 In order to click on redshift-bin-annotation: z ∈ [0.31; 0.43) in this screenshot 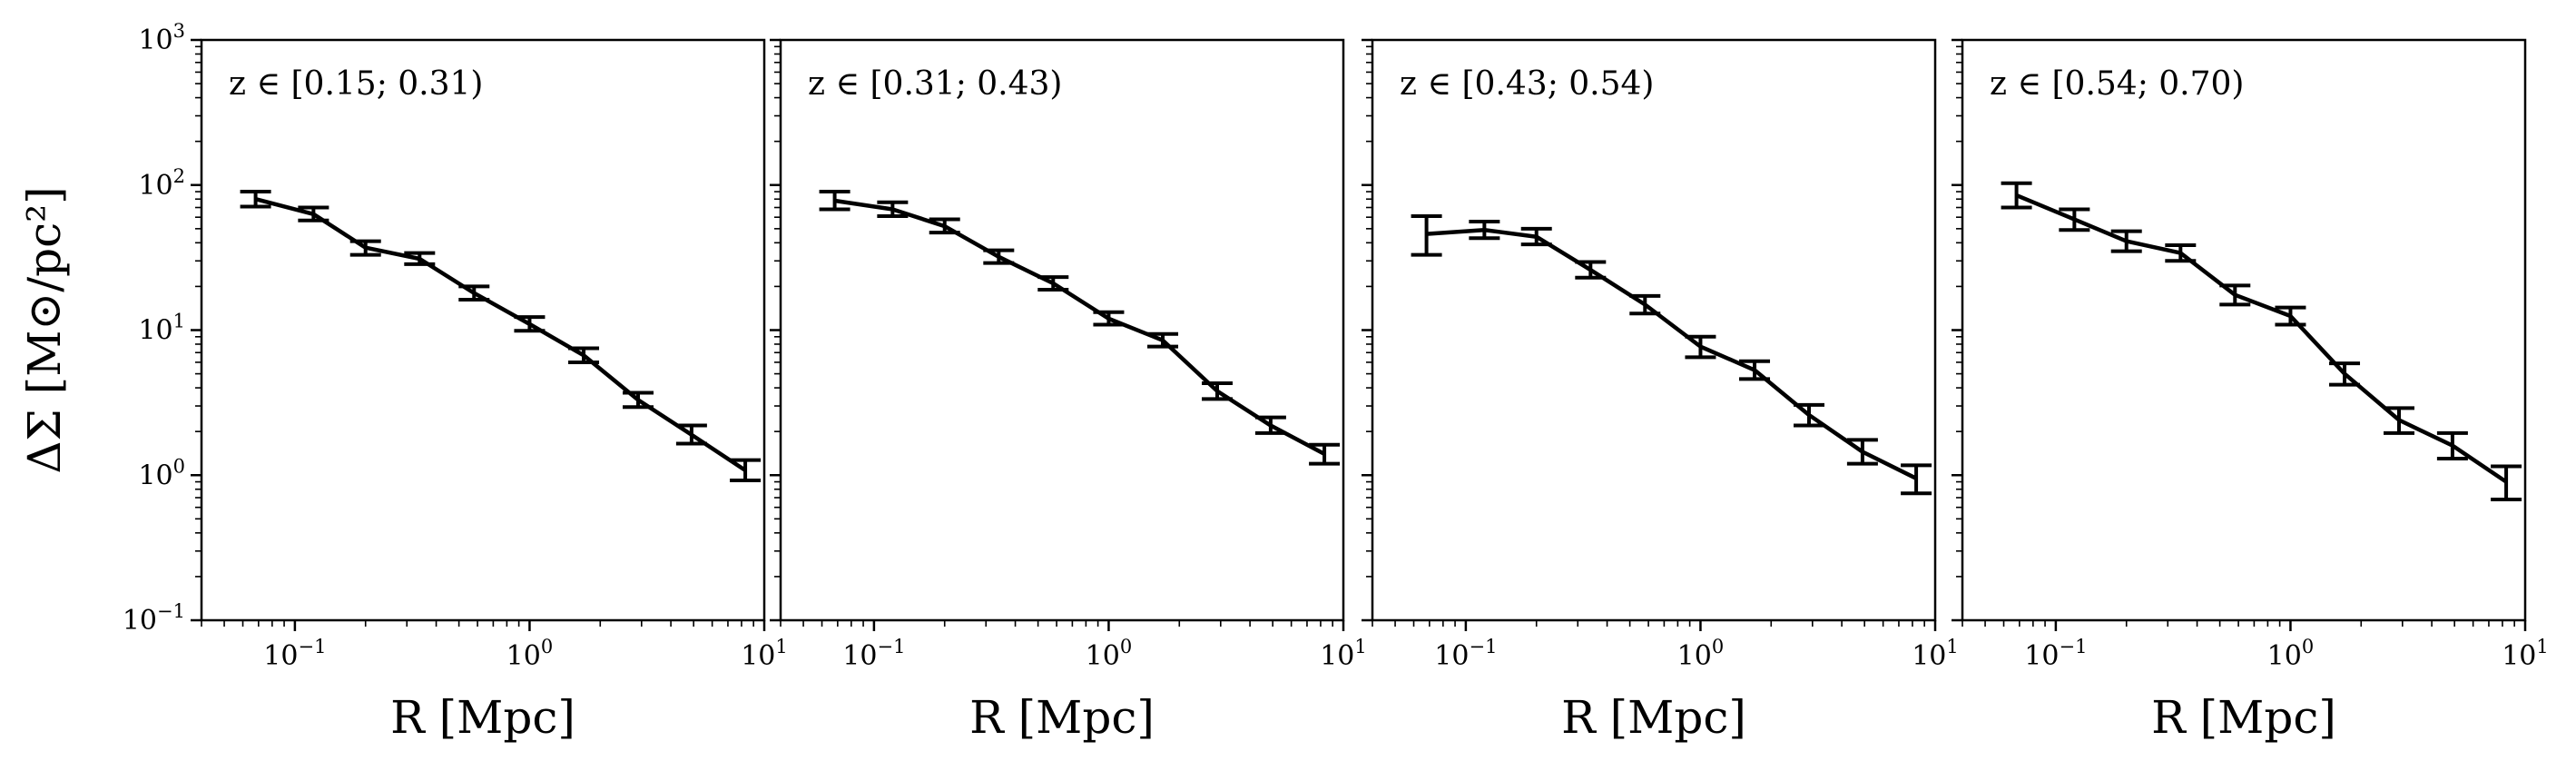, I will do `click(935, 84)`.